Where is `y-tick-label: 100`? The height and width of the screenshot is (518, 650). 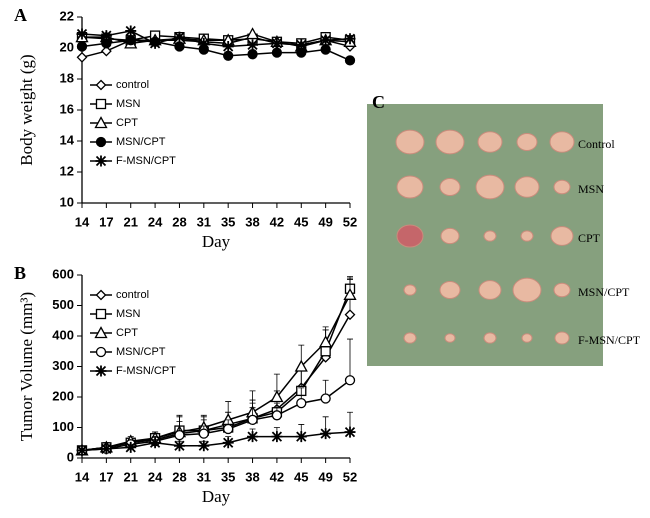 y-tick-label: 100 is located at coordinates (63, 426).